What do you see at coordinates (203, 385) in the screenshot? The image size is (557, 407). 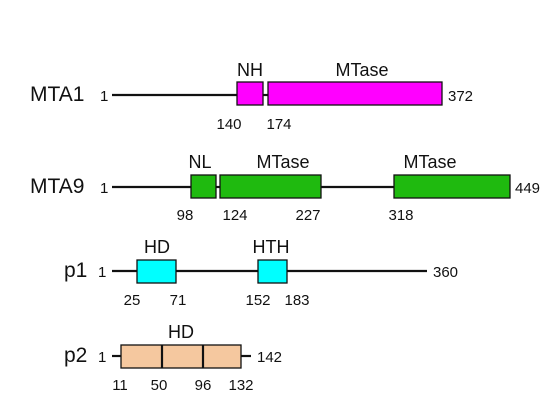 I see `position-label: 96` at bounding box center [203, 385].